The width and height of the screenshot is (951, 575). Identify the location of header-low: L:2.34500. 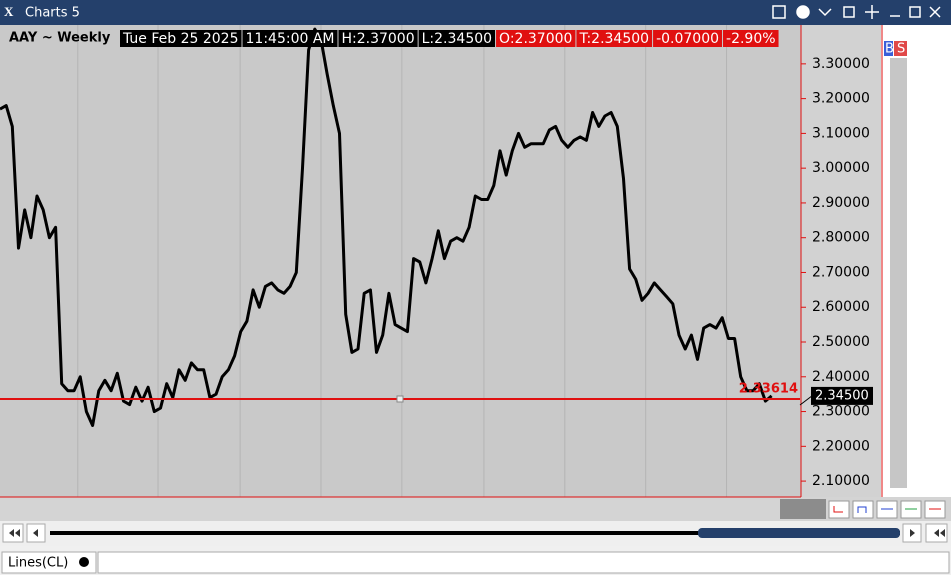
(457, 39).